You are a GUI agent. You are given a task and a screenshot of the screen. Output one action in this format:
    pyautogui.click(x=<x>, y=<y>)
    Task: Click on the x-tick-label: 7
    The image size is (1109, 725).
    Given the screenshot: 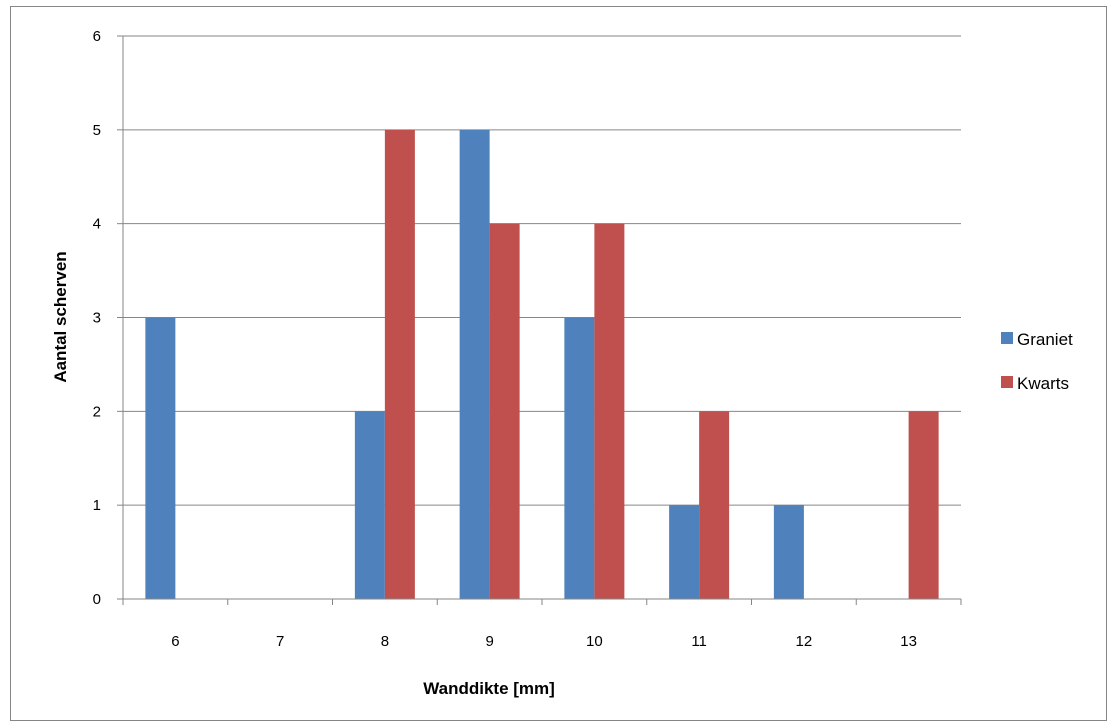 What is the action you would take?
    pyautogui.click(x=280, y=641)
    